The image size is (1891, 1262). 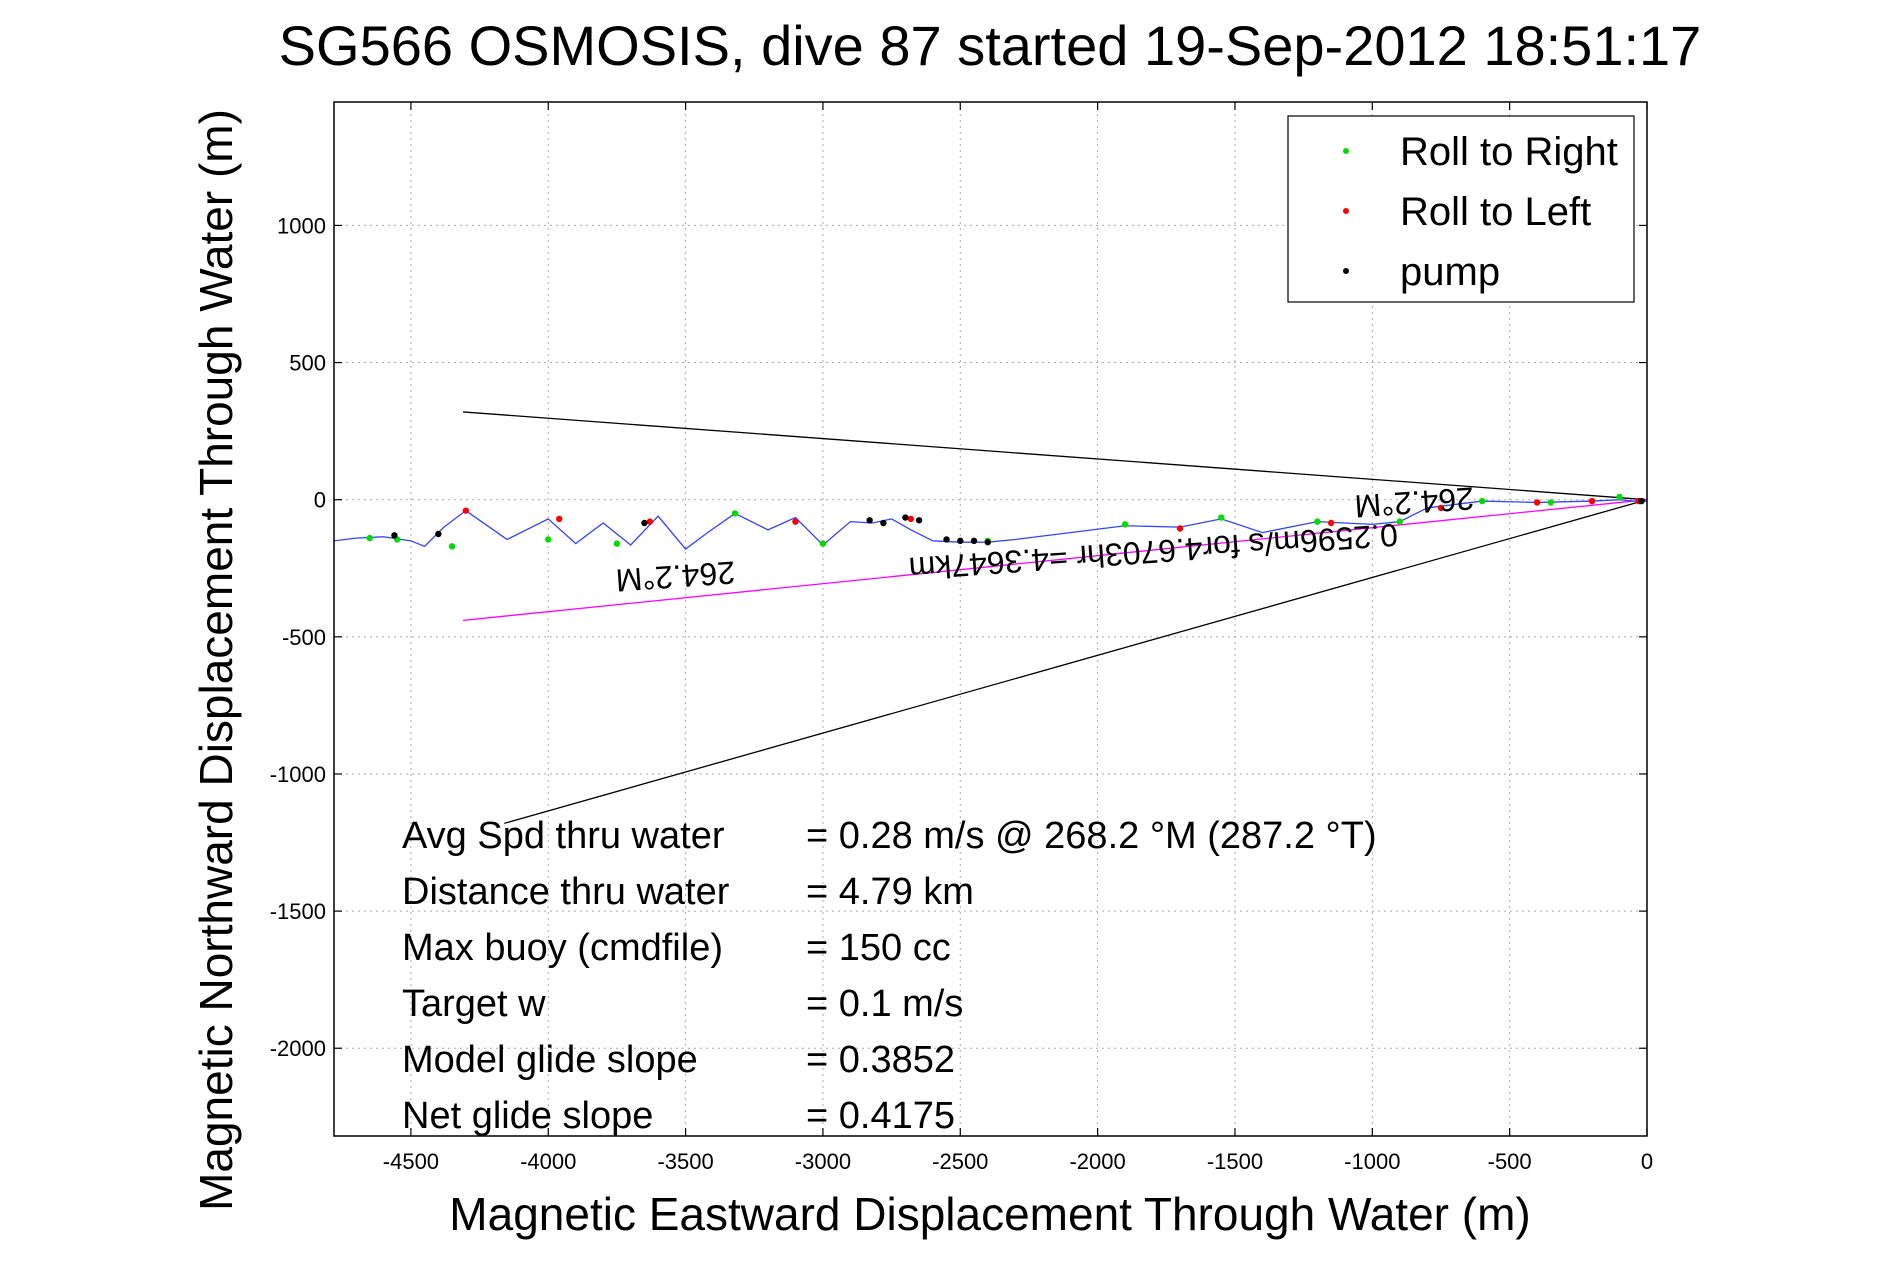 I want to click on x-tick-label: -4500, so click(x=411, y=1161).